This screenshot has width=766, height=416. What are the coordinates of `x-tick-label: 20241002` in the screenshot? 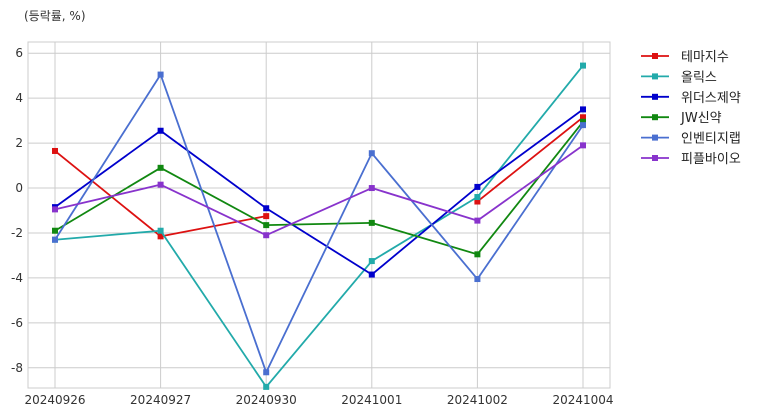 It's located at (477, 400).